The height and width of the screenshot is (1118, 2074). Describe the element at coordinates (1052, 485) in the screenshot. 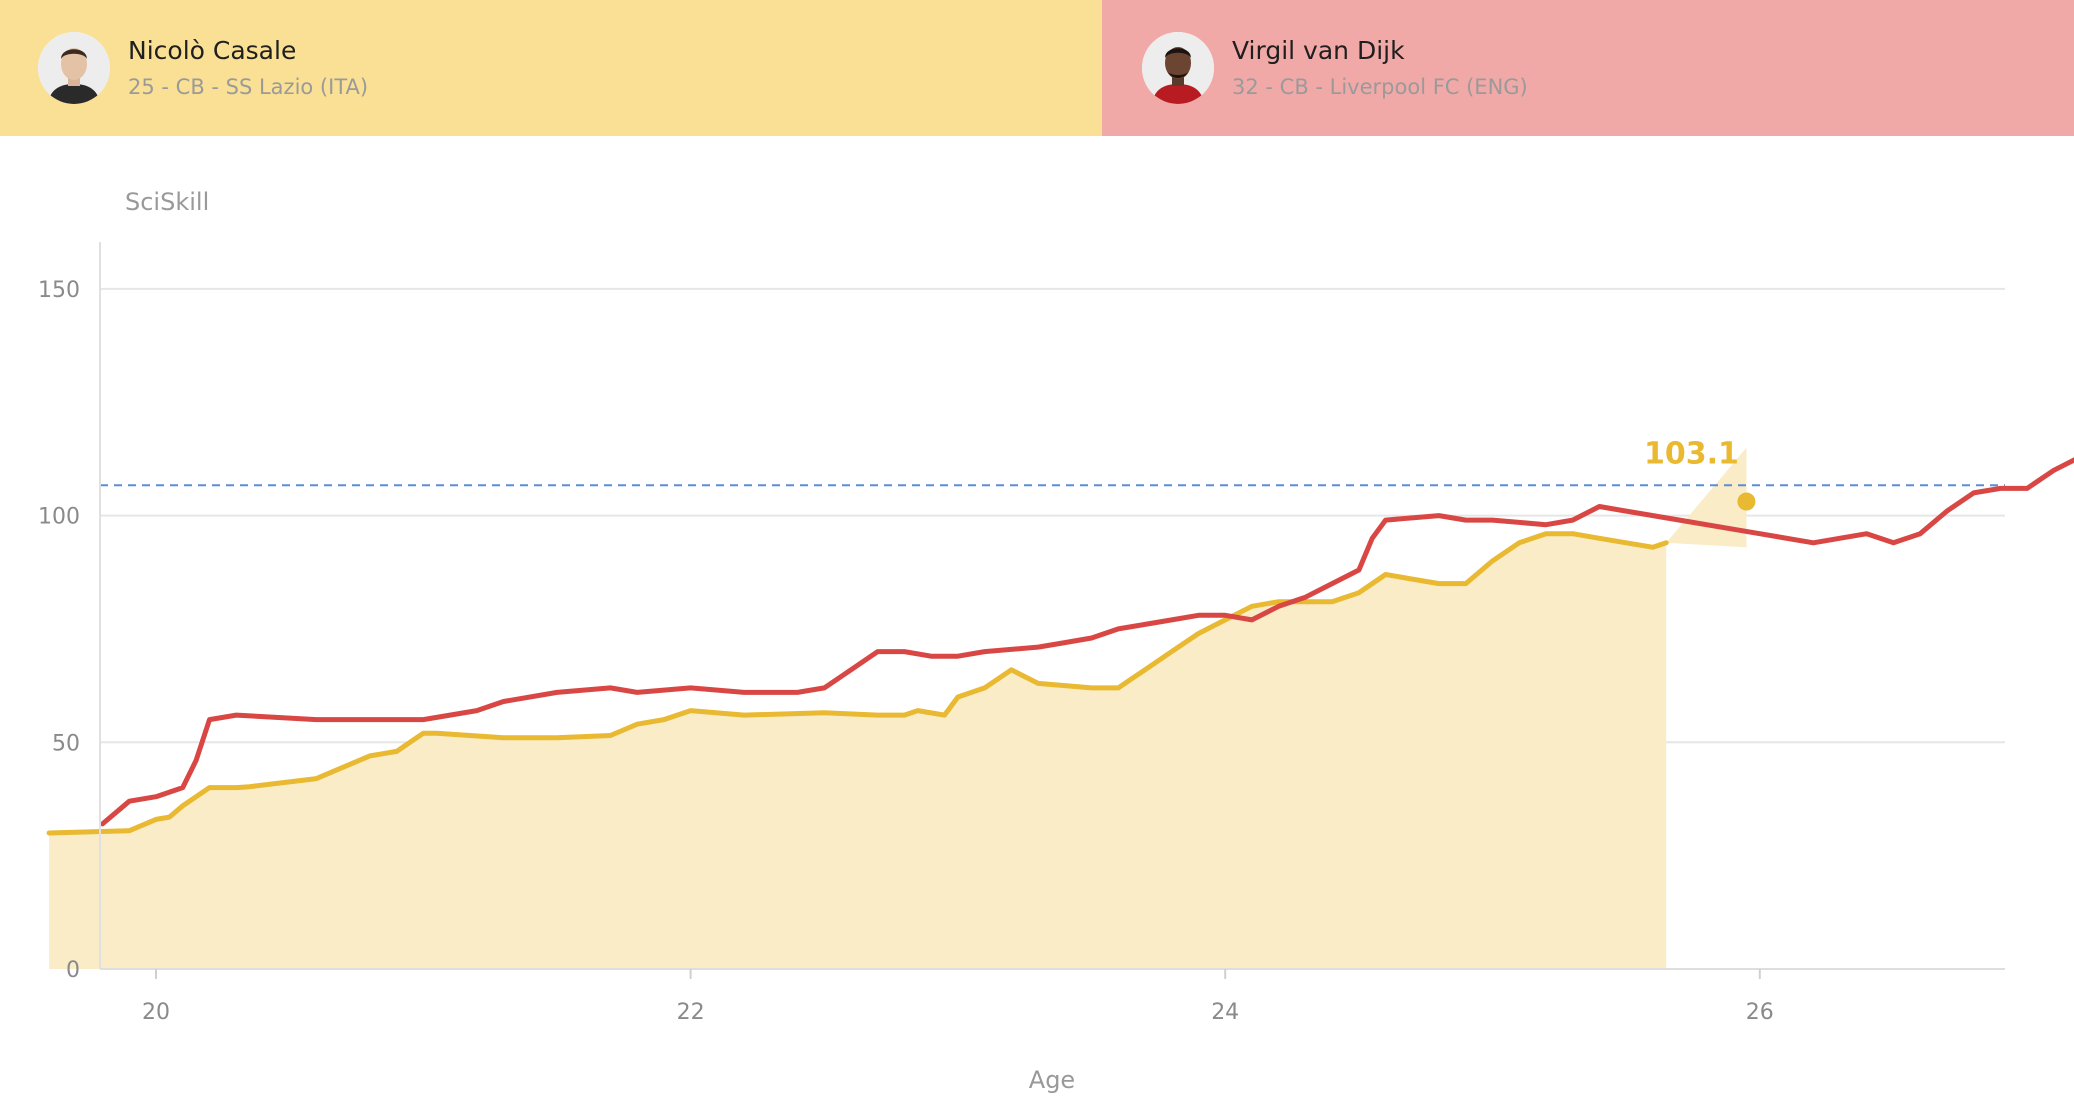

I see `crosshair` at that location.